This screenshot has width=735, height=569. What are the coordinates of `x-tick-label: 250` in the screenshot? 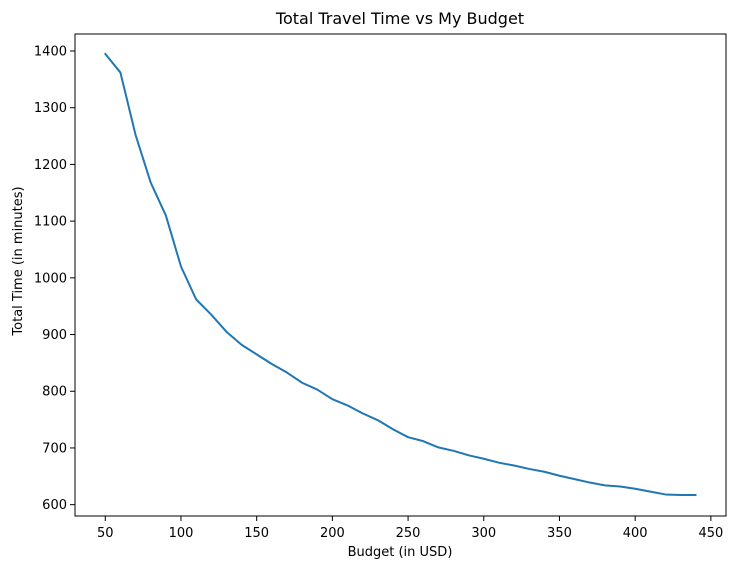 It's located at (408, 533).